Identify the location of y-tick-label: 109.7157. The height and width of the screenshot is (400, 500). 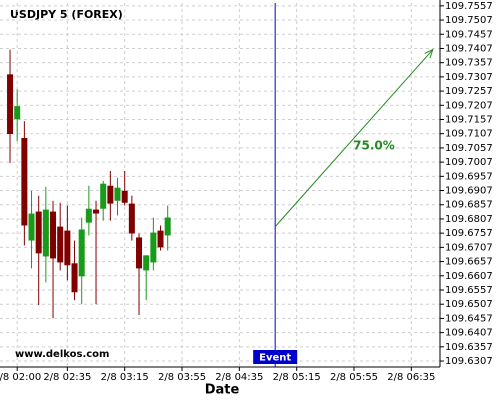
(469, 120).